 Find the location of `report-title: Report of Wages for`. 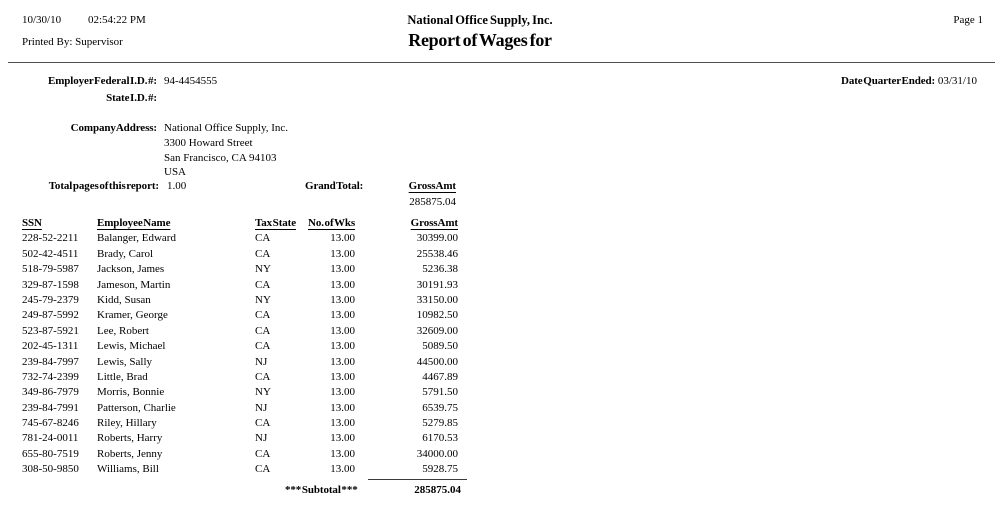

report-title: Report of Wages for is located at coordinates (480, 40).